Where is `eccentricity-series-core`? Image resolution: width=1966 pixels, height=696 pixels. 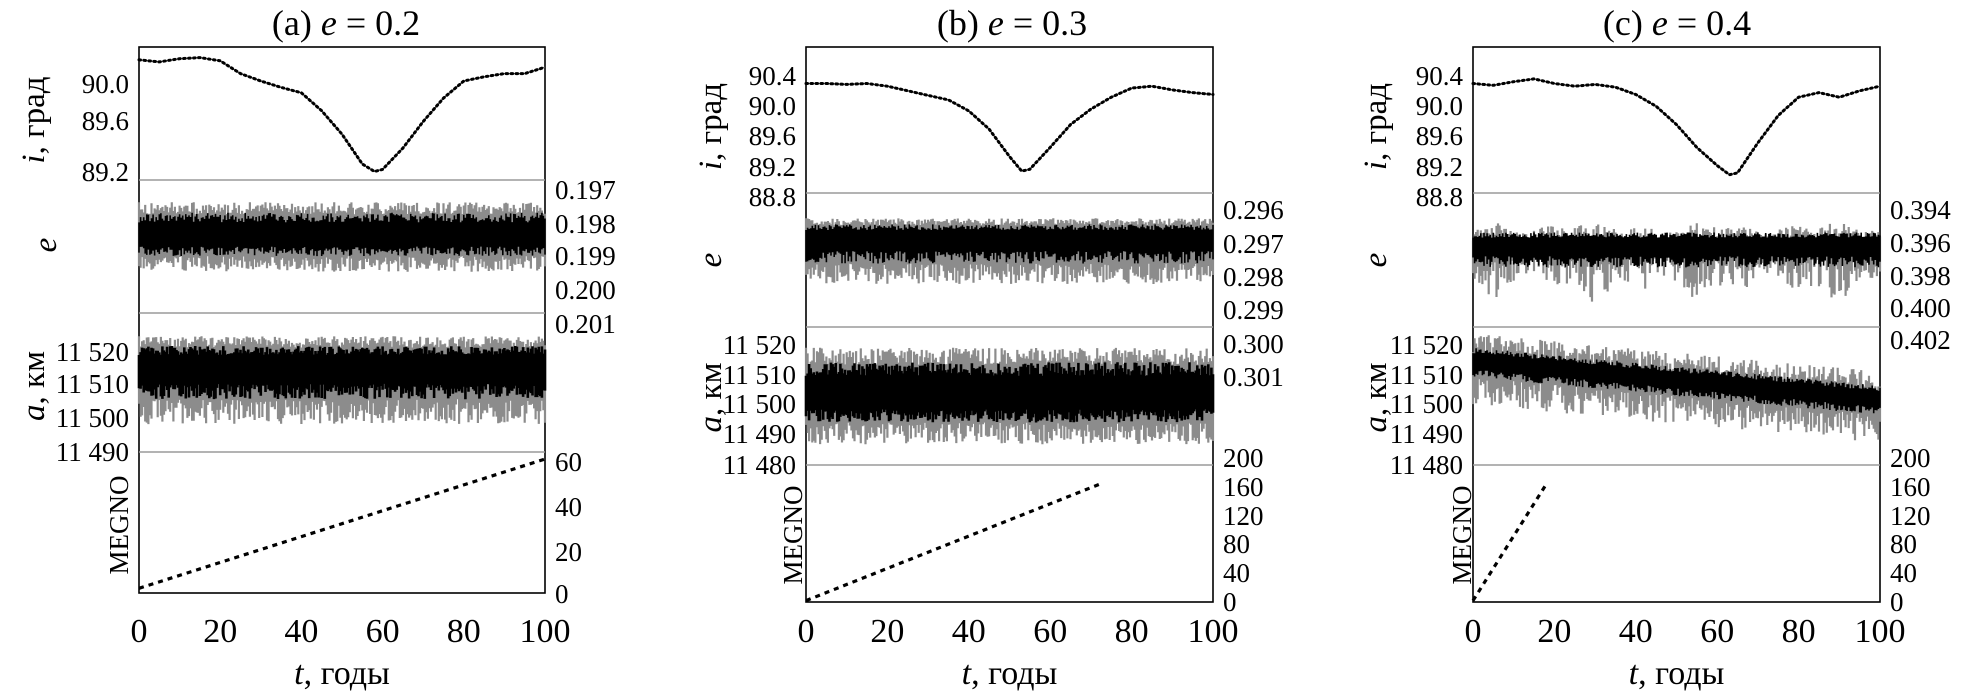 eccentricity-series-core is located at coordinates (1009, 244).